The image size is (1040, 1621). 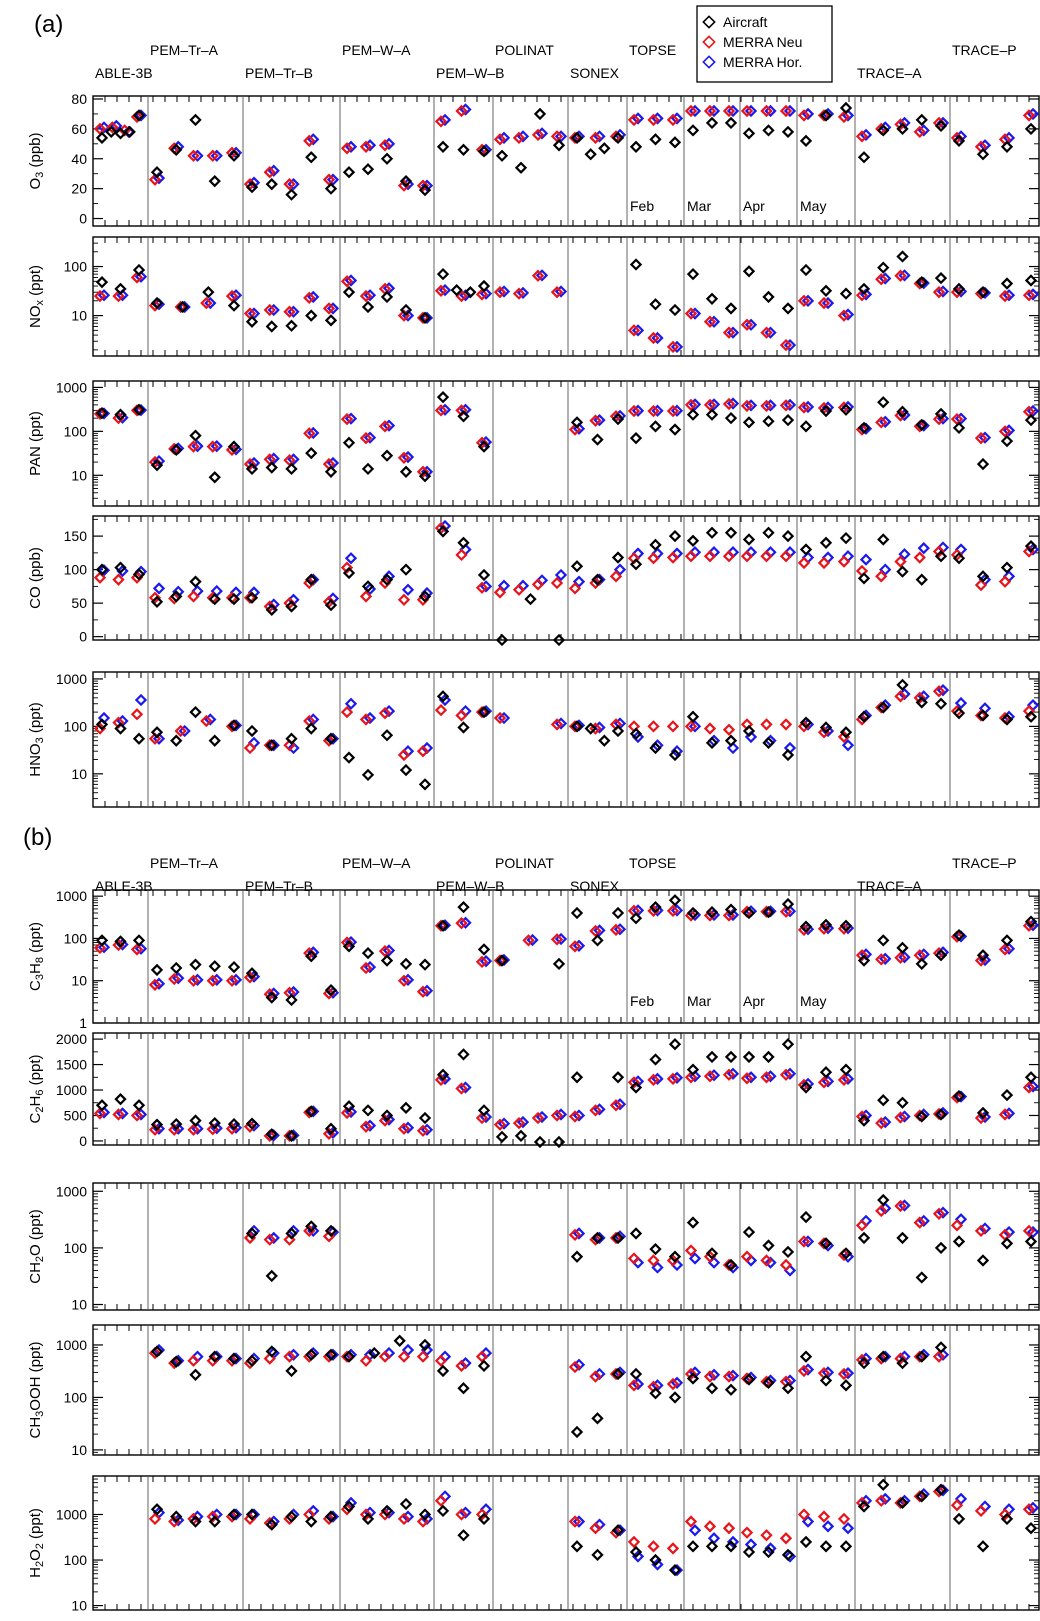 I want to click on y-tick-label: 10, so click(x=79, y=475).